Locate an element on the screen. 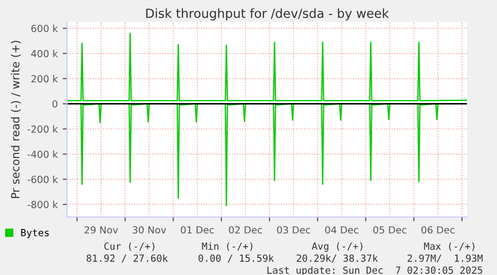 The height and width of the screenshot is (275, 497). text: 81.92 / 27.60k is located at coordinates (127, 258).